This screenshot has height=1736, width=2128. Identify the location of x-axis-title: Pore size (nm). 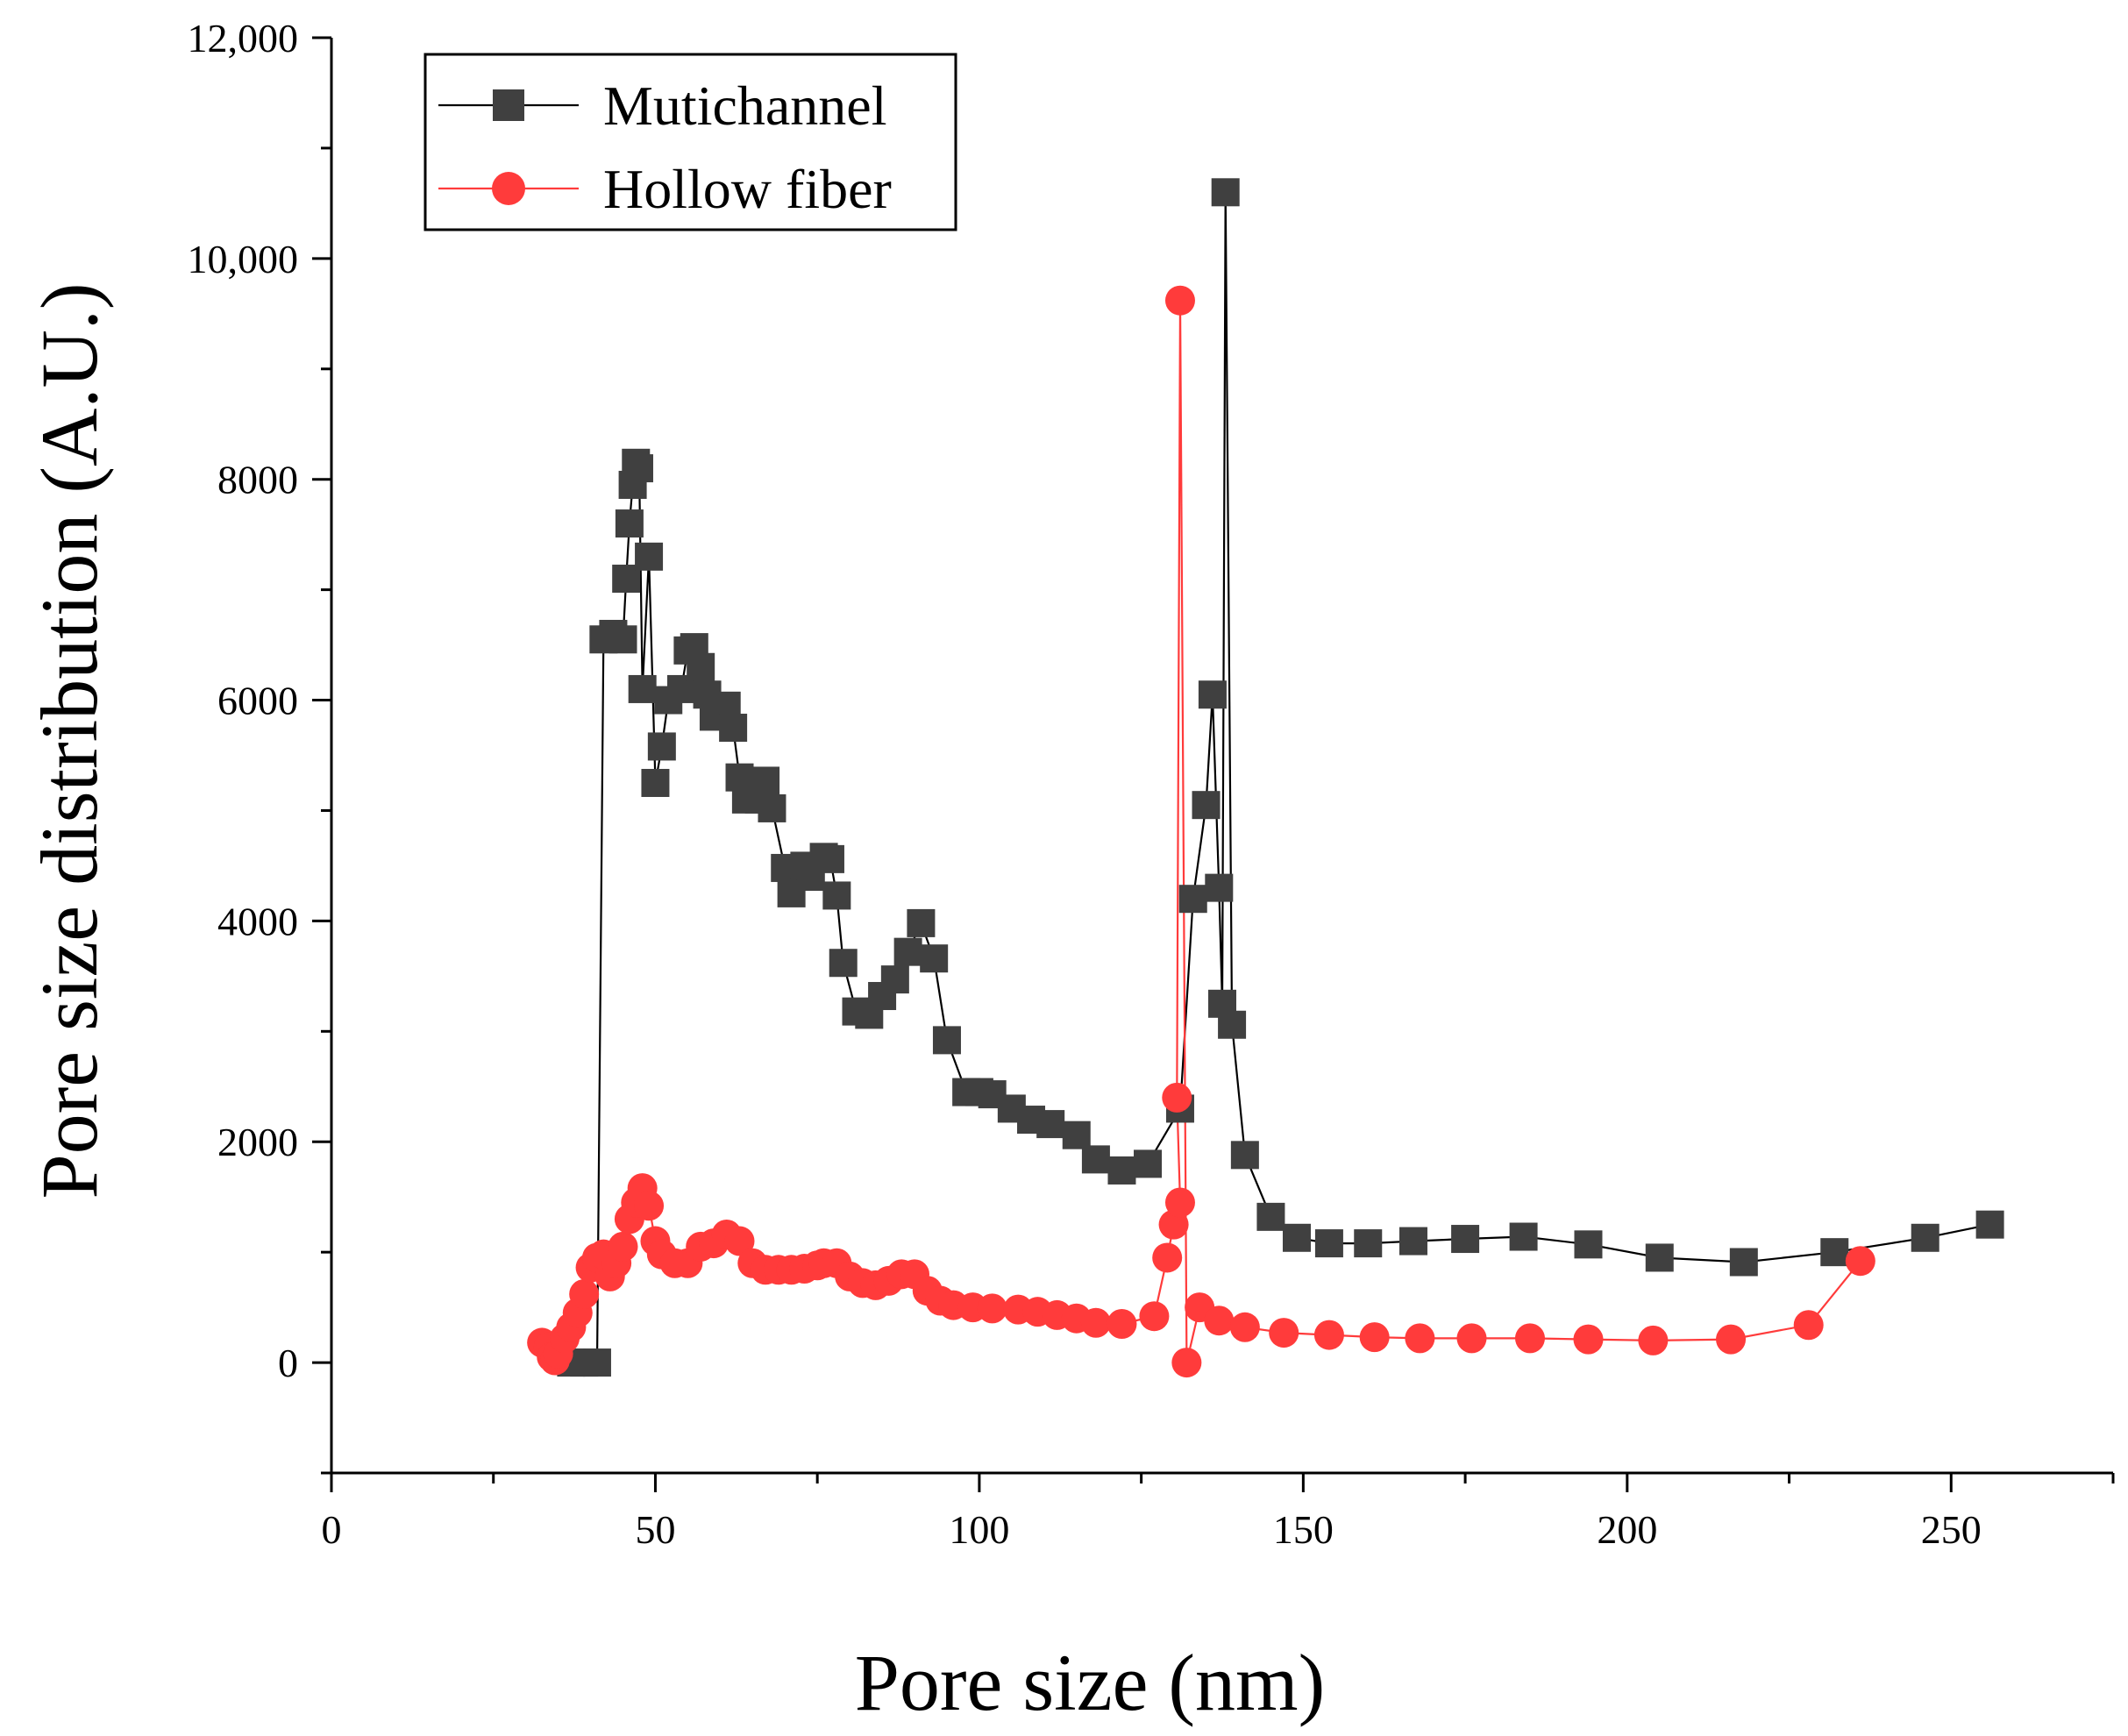
(1090, 1682).